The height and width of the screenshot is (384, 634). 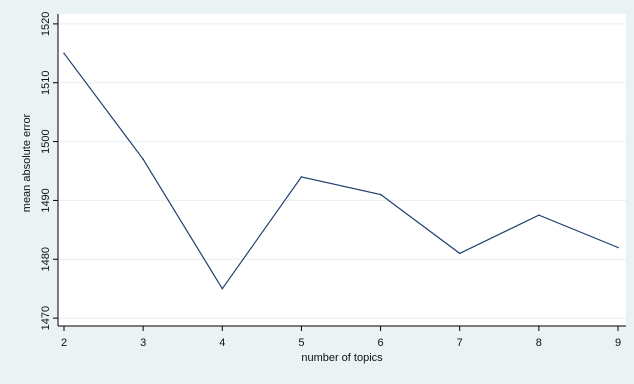 What do you see at coordinates (46, 200) in the screenshot?
I see `y-tick-label: 1490` at bounding box center [46, 200].